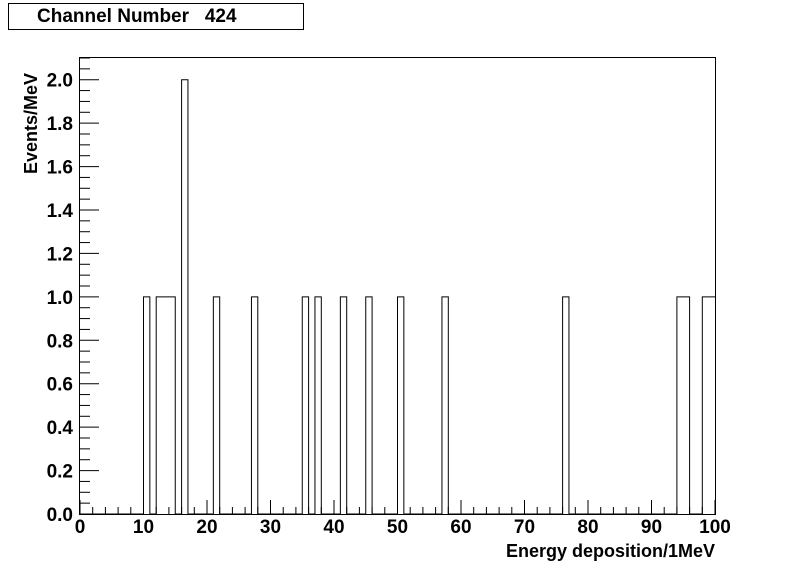 This screenshot has width=796, height=572. I want to click on y-tick-label: 1.6, so click(60, 168).